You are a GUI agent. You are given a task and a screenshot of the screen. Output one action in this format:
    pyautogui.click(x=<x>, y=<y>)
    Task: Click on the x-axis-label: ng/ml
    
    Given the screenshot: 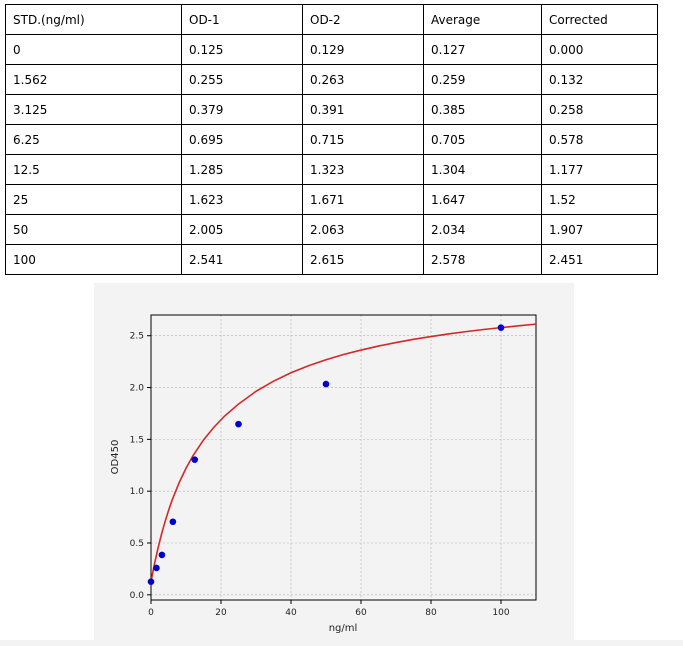 What is the action you would take?
    pyautogui.click(x=343, y=628)
    